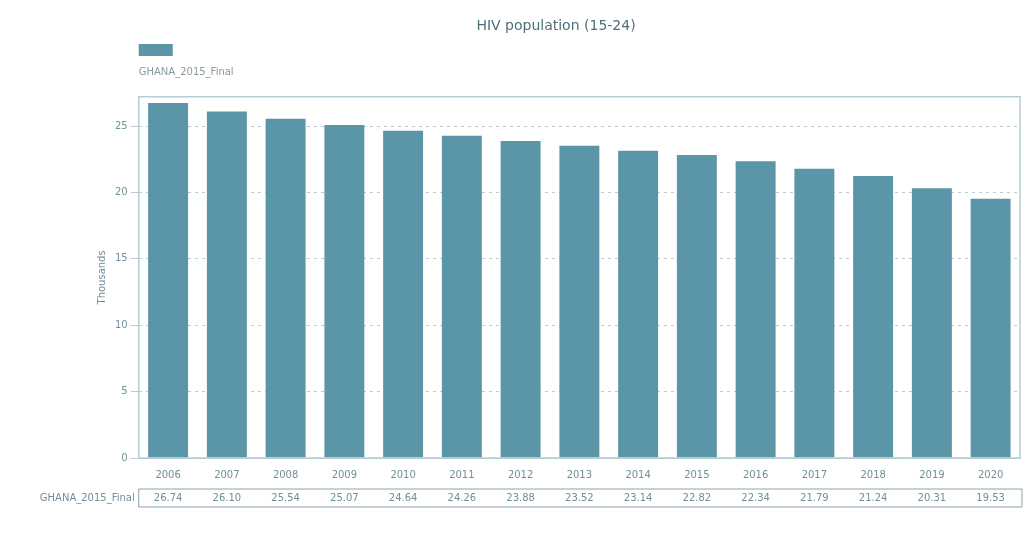 This screenshot has height=544, width=1024. I want to click on y-tick-label: 25, so click(121, 125).